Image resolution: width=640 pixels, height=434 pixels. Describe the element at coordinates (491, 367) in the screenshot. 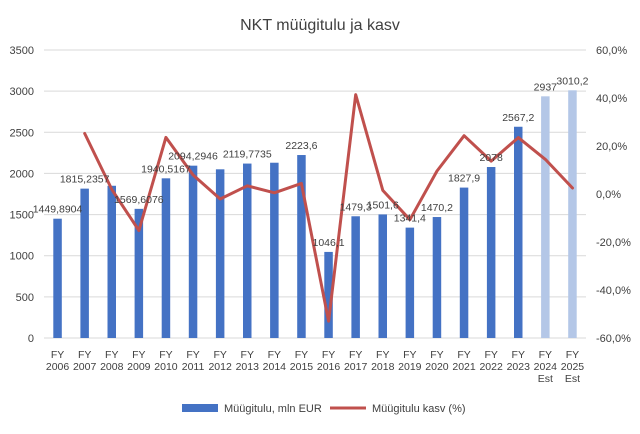

I see `x-tick-label: 2022` at that location.